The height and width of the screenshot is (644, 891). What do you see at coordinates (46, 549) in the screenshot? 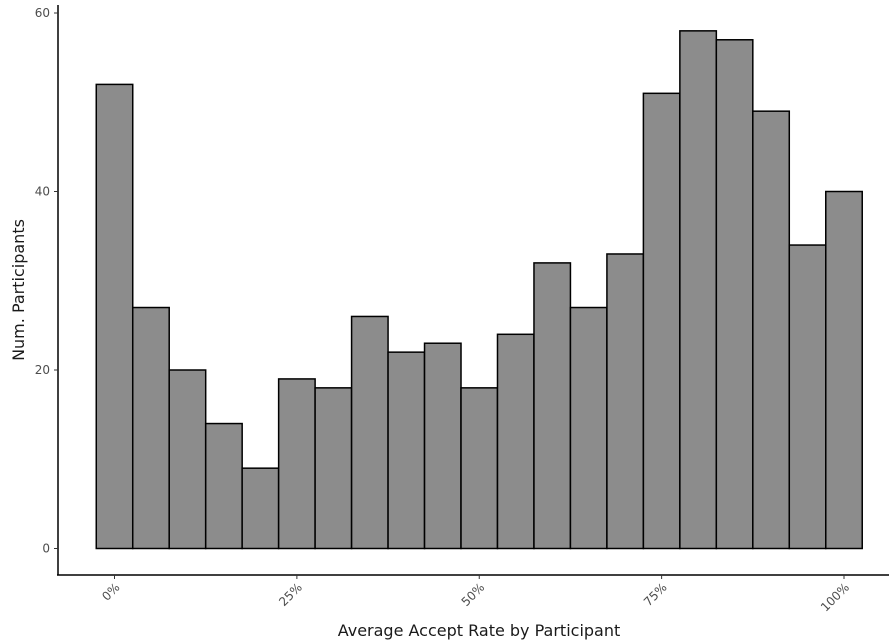
I see `y-tick-label: 0` at bounding box center [46, 549].